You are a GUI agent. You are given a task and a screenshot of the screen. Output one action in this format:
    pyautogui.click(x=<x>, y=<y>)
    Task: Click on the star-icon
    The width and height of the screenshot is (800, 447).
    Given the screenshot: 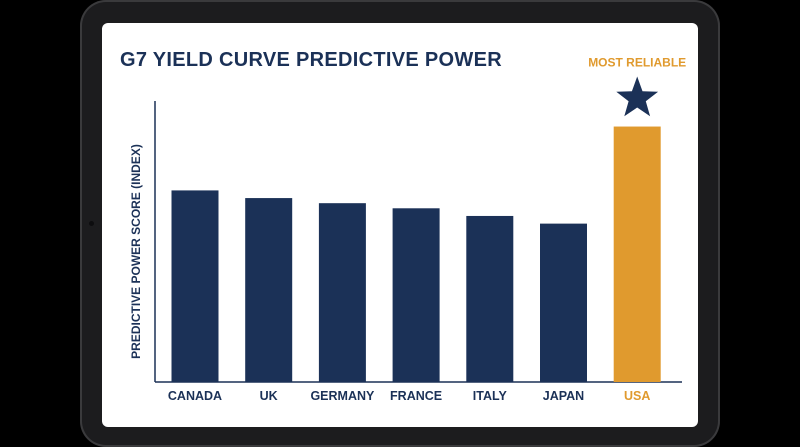 What is the action you would take?
    pyautogui.click(x=637, y=96)
    